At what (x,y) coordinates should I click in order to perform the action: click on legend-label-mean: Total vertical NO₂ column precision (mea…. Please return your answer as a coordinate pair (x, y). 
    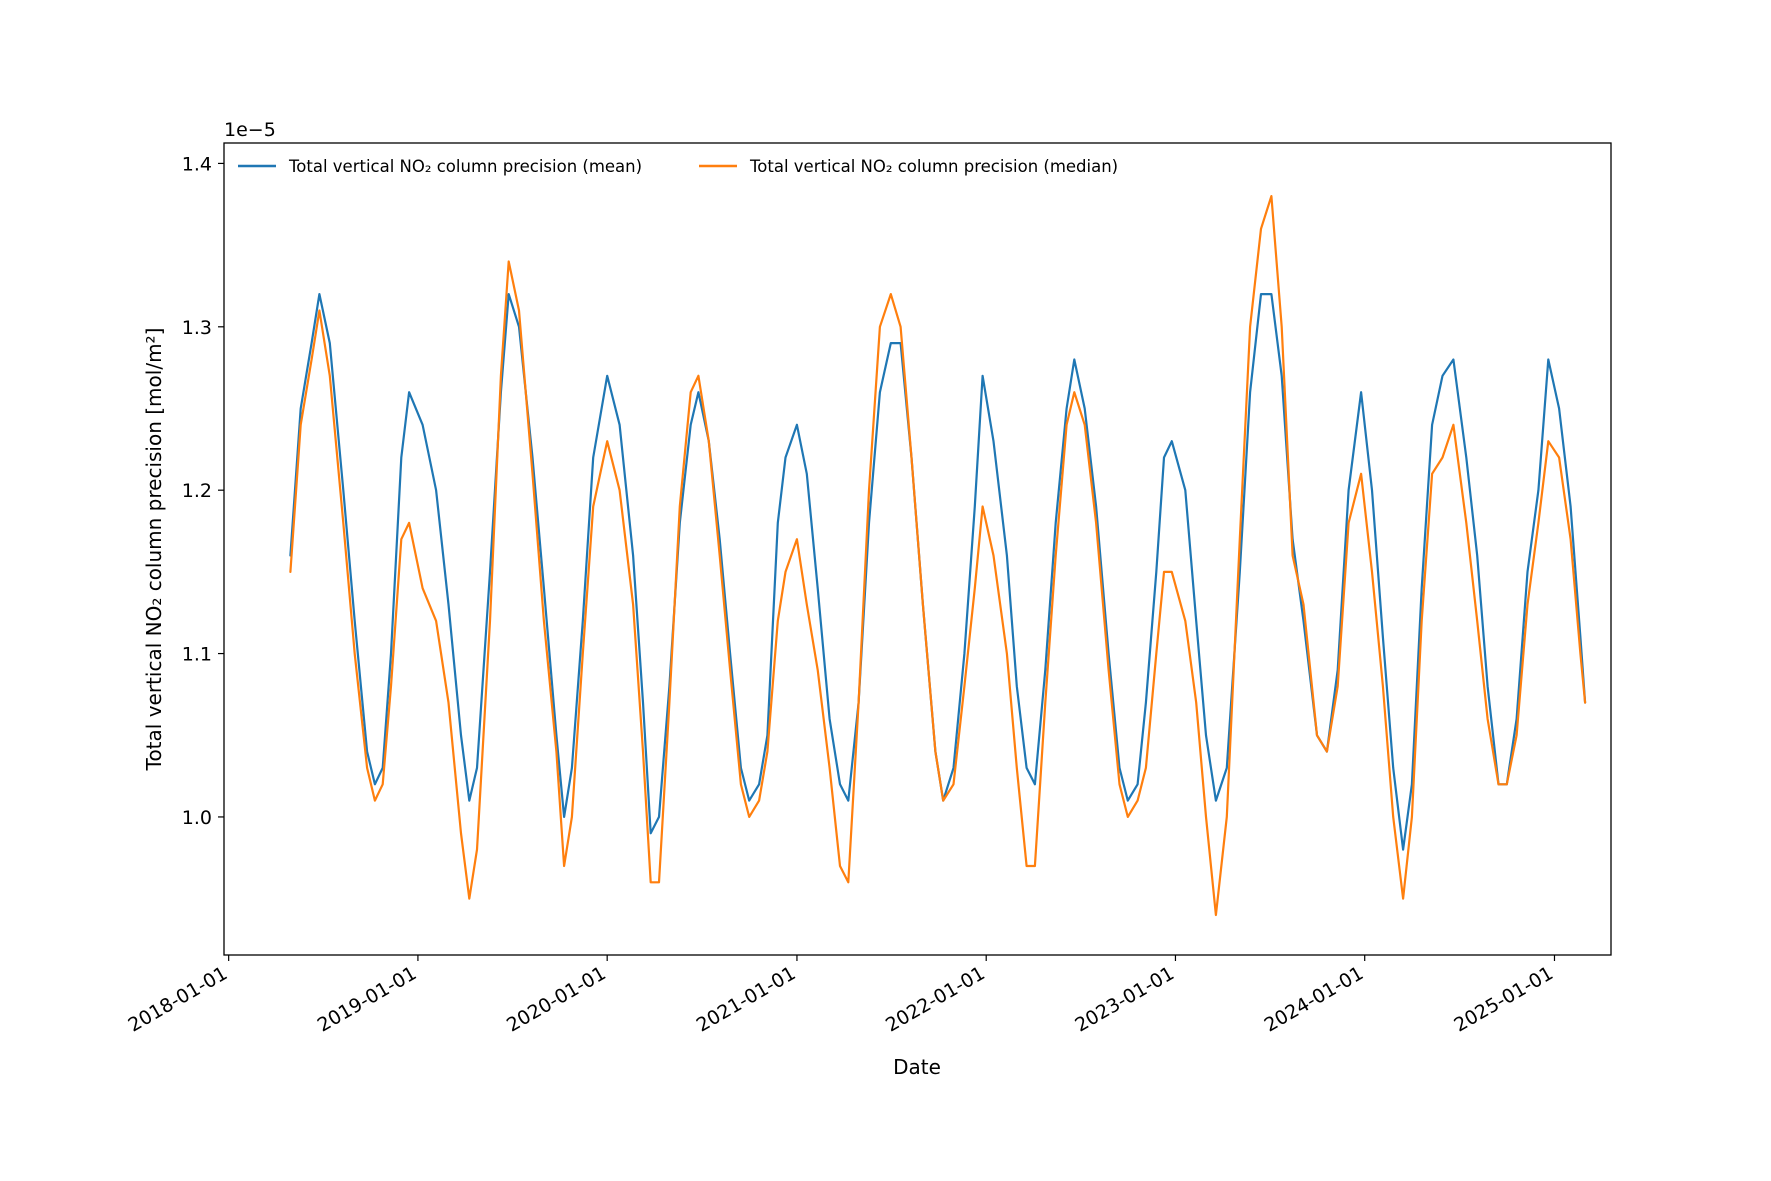
    Looking at the image, I should click on (465, 166).